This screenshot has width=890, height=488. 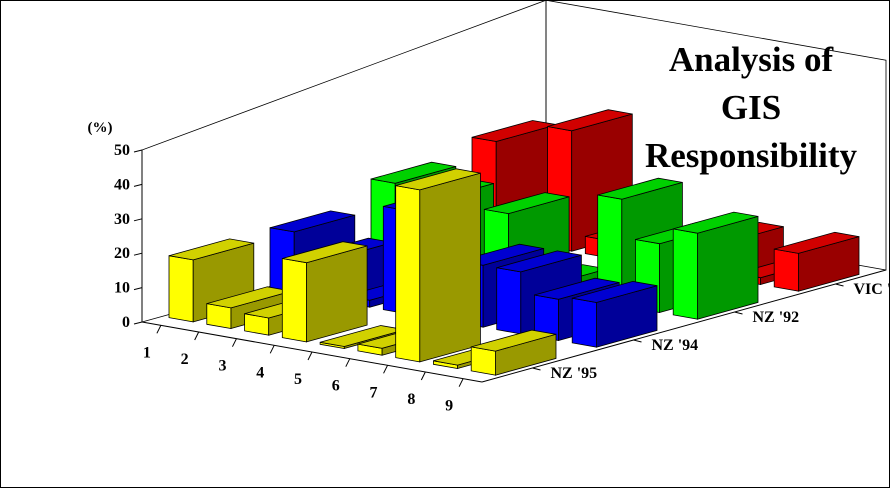 I want to click on chart-title-line-2: GIS, so click(x=751, y=107).